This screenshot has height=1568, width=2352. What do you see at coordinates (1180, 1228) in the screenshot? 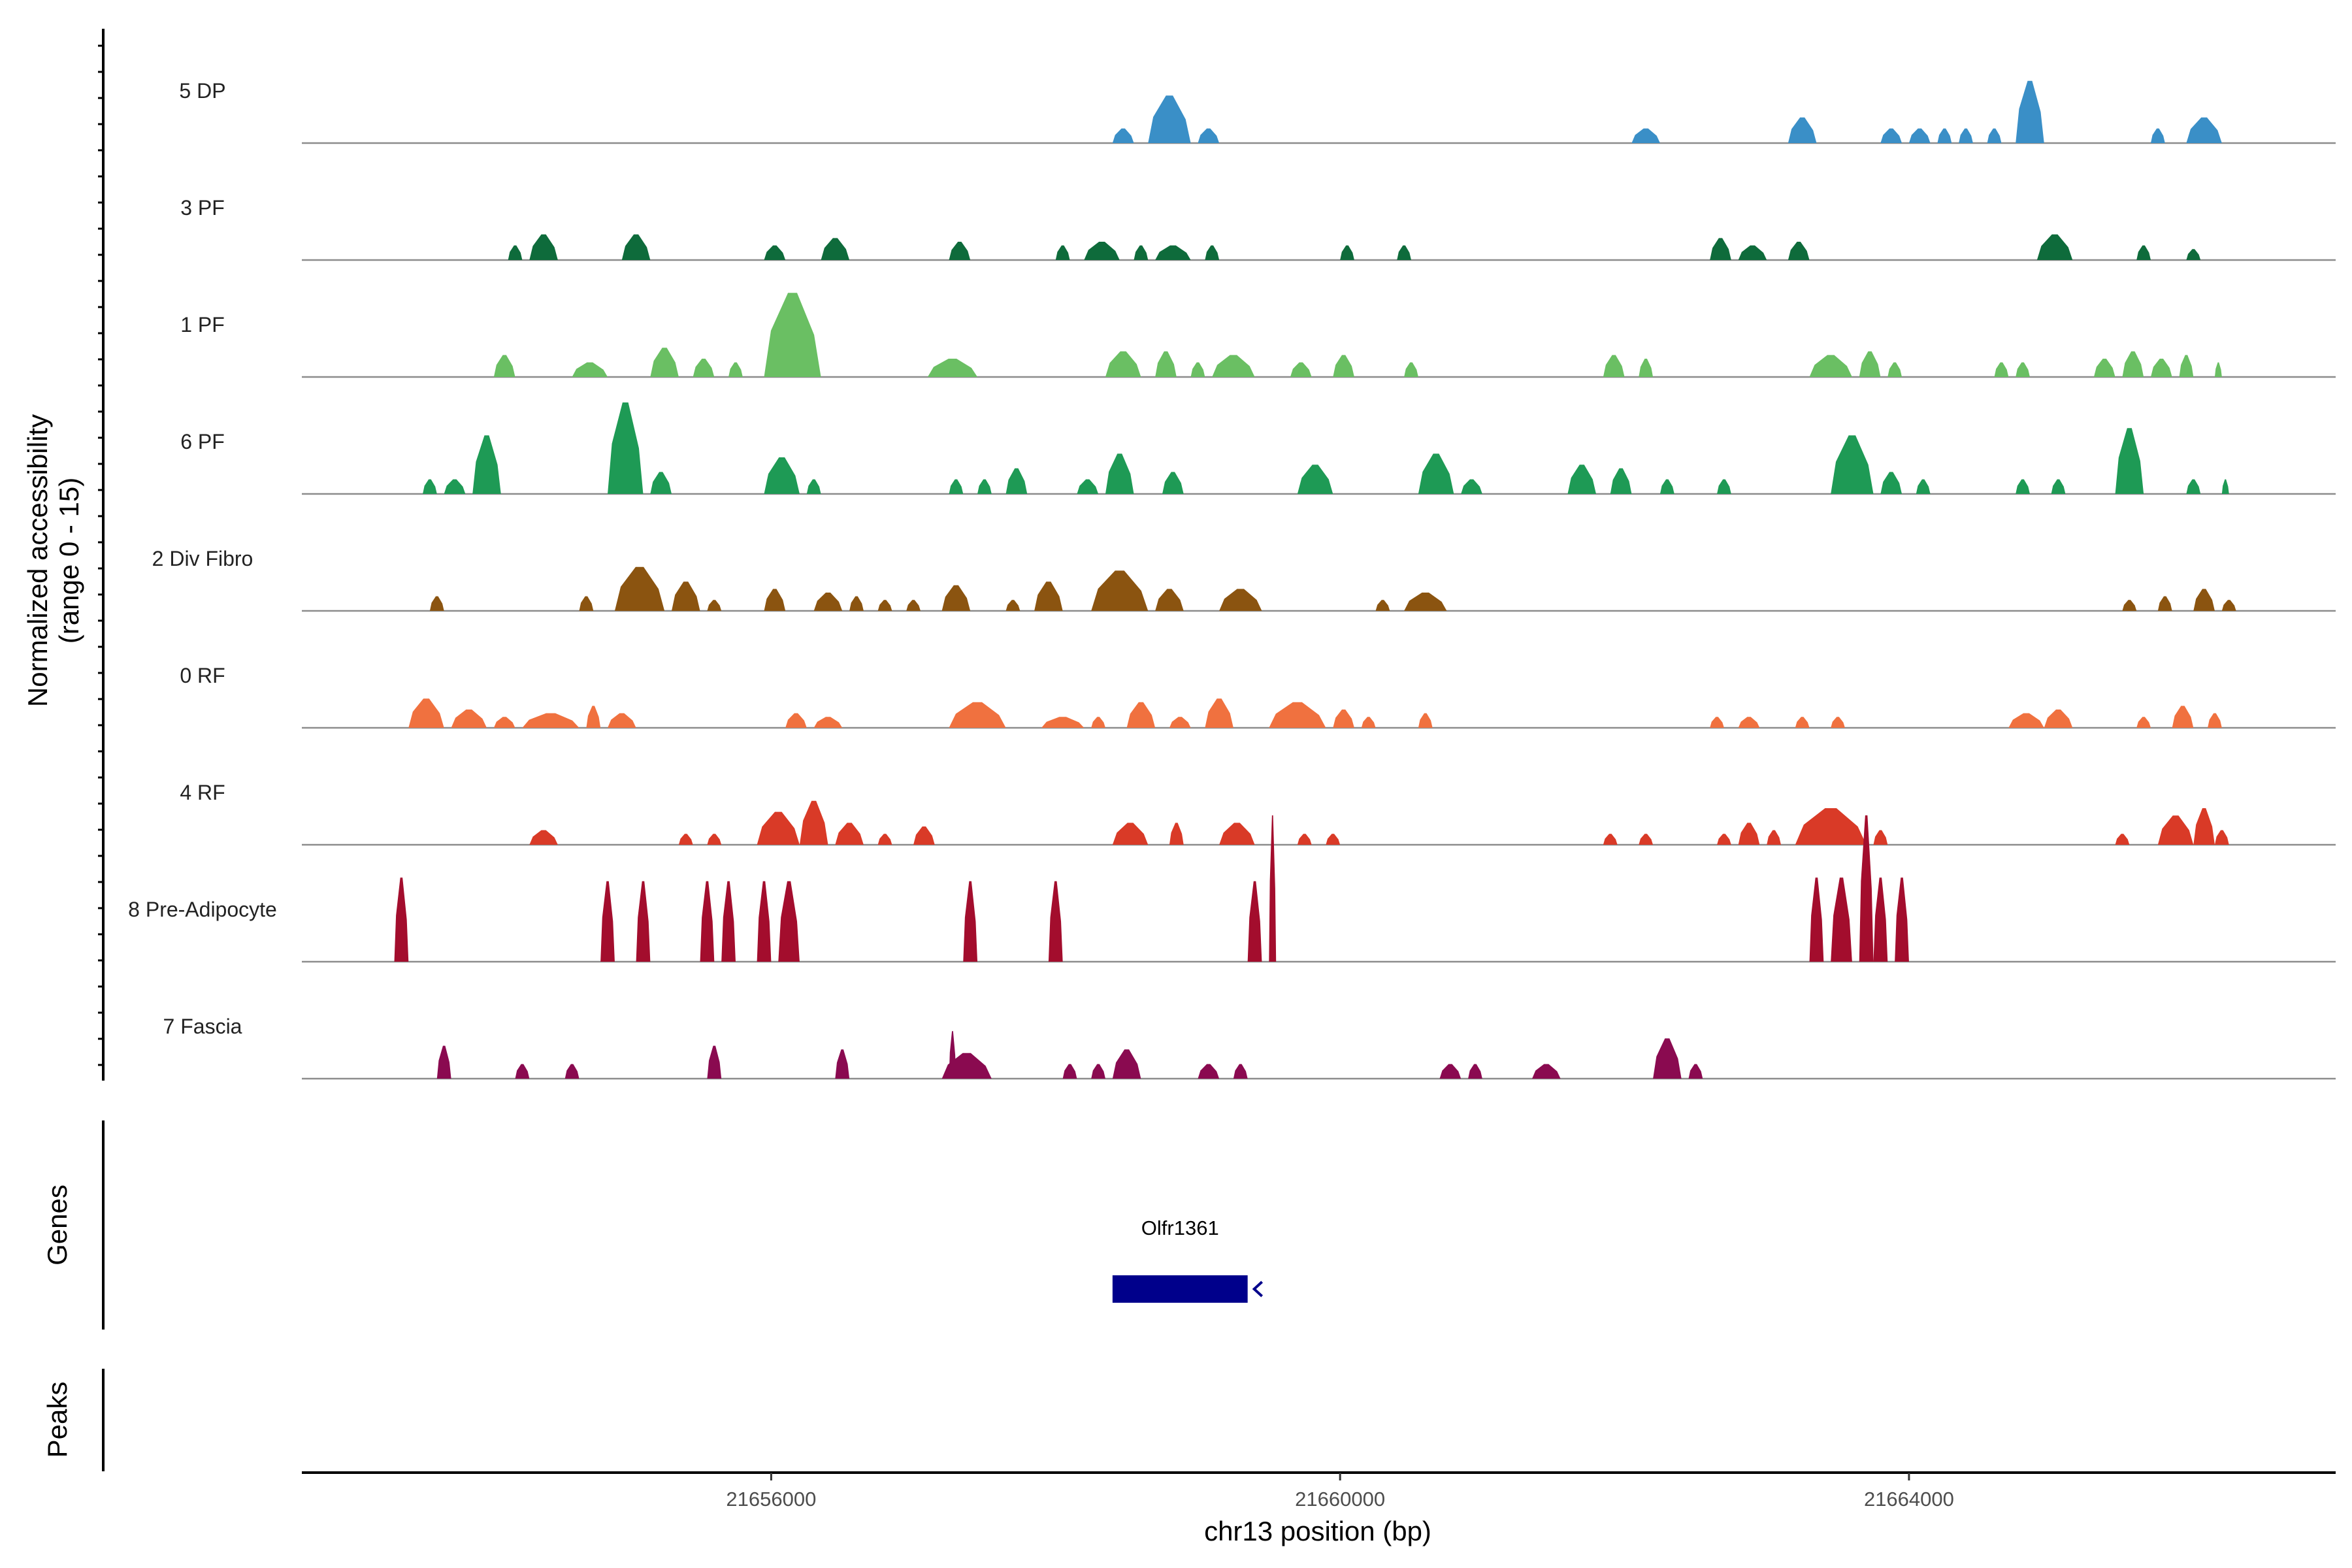
I see `gene-label: Olfr1361` at bounding box center [1180, 1228].